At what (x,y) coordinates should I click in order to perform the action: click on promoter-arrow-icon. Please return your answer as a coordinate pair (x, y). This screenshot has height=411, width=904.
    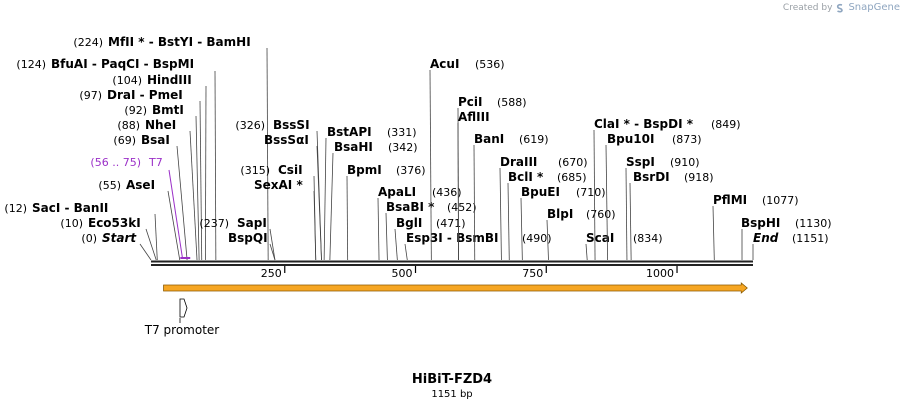
    Looking at the image, I should click on (183, 308).